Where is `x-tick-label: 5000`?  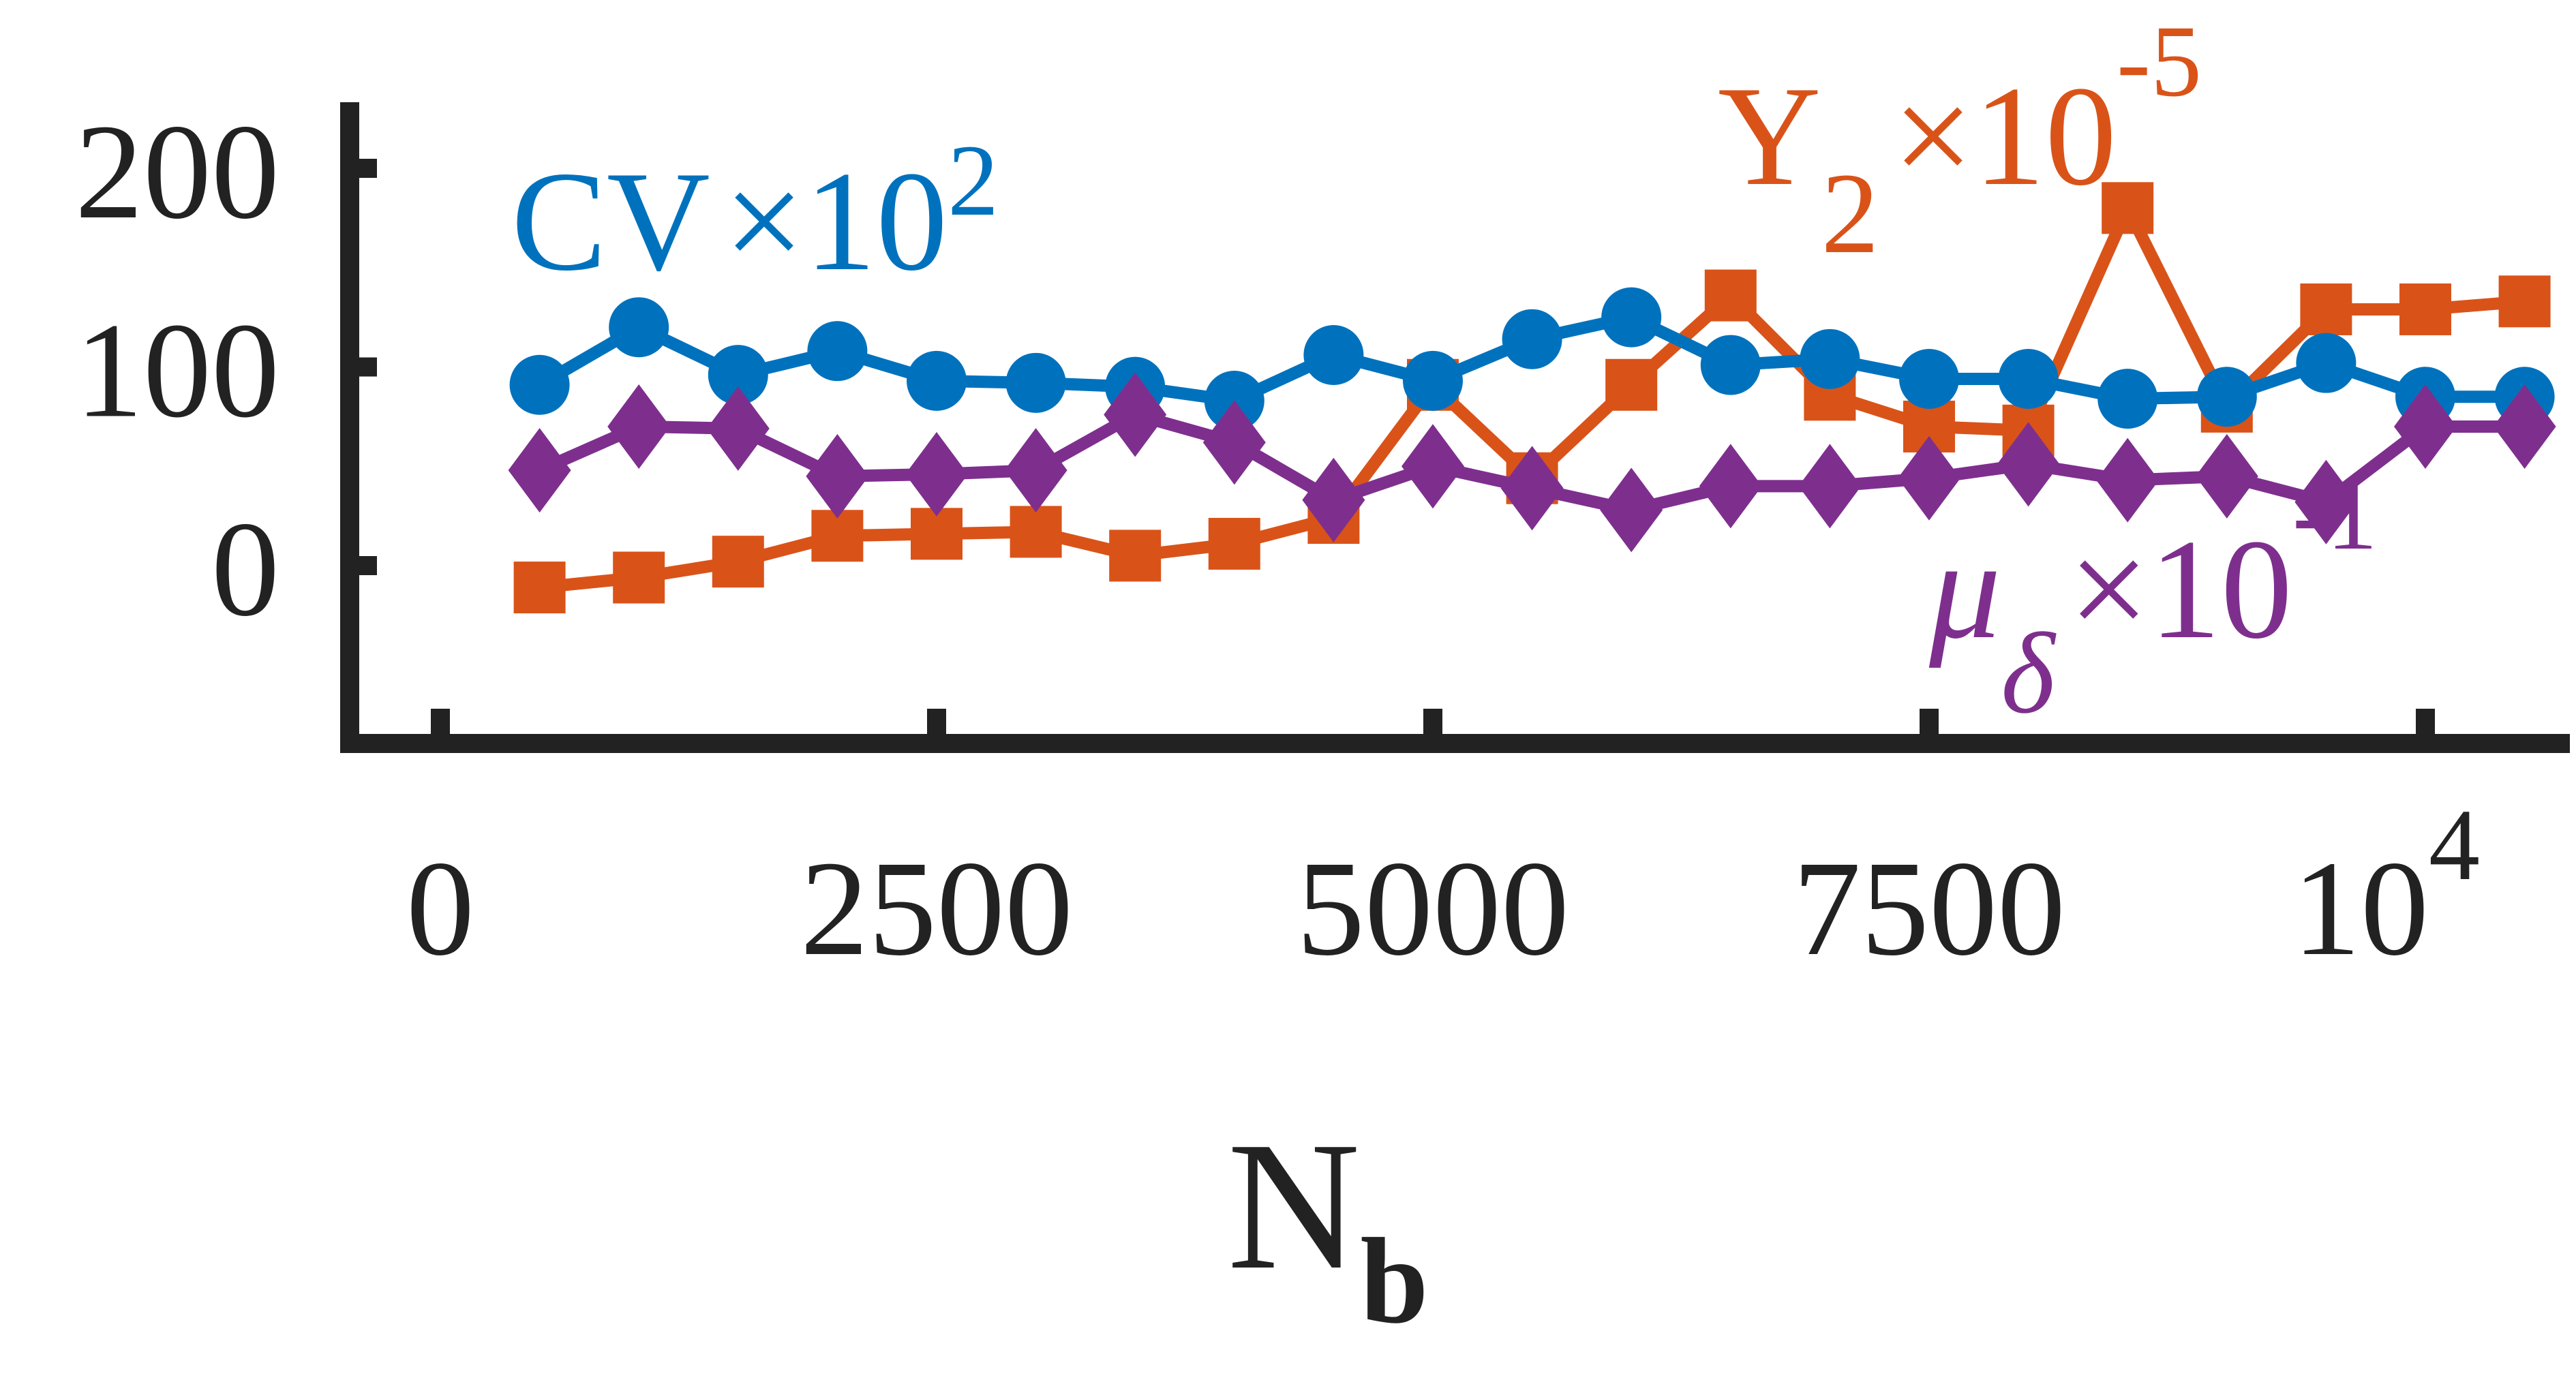 x-tick-label: 5000 is located at coordinates (1433, 908).